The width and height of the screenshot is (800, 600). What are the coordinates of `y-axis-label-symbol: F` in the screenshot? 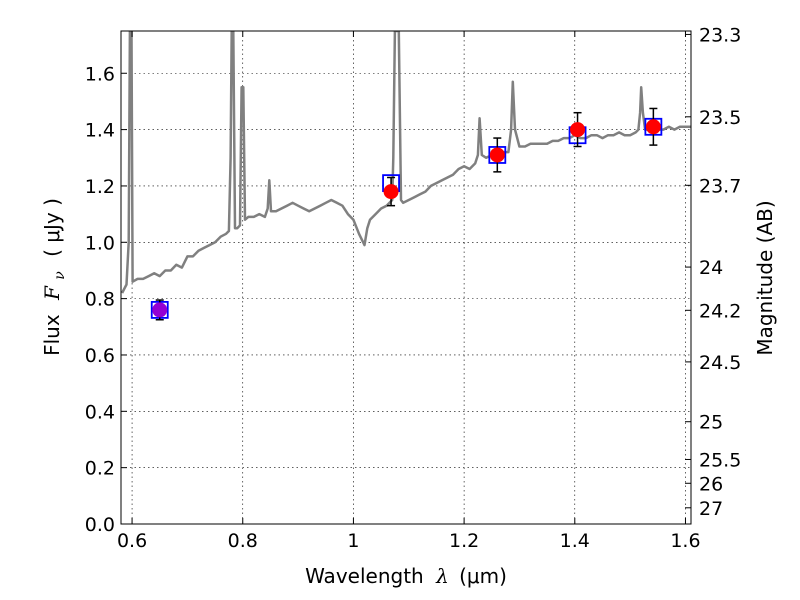 It's located at (52, 293).